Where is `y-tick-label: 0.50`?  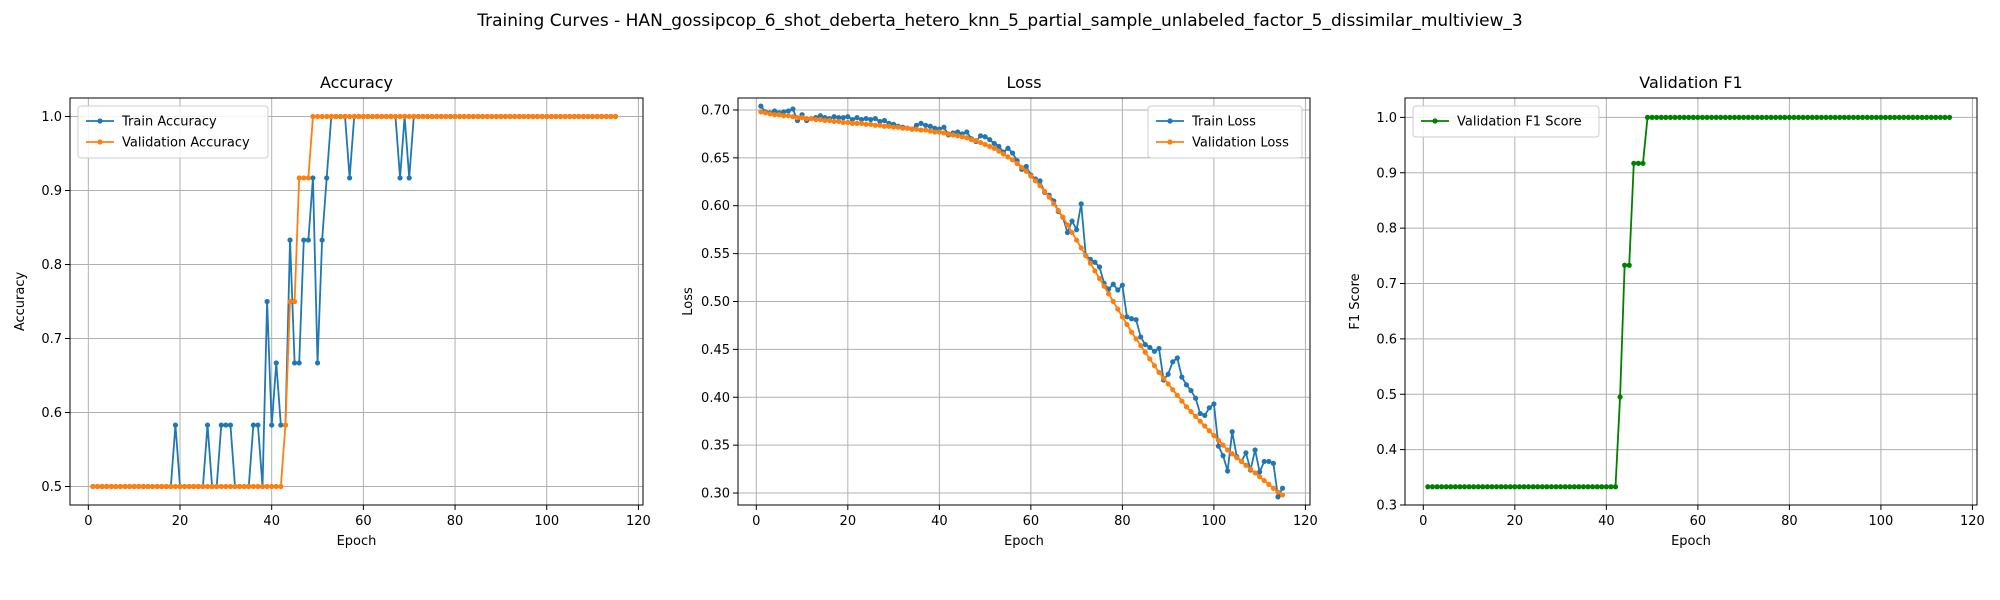 y-tick-label: 0.50 is located at coordinates (715, 302).